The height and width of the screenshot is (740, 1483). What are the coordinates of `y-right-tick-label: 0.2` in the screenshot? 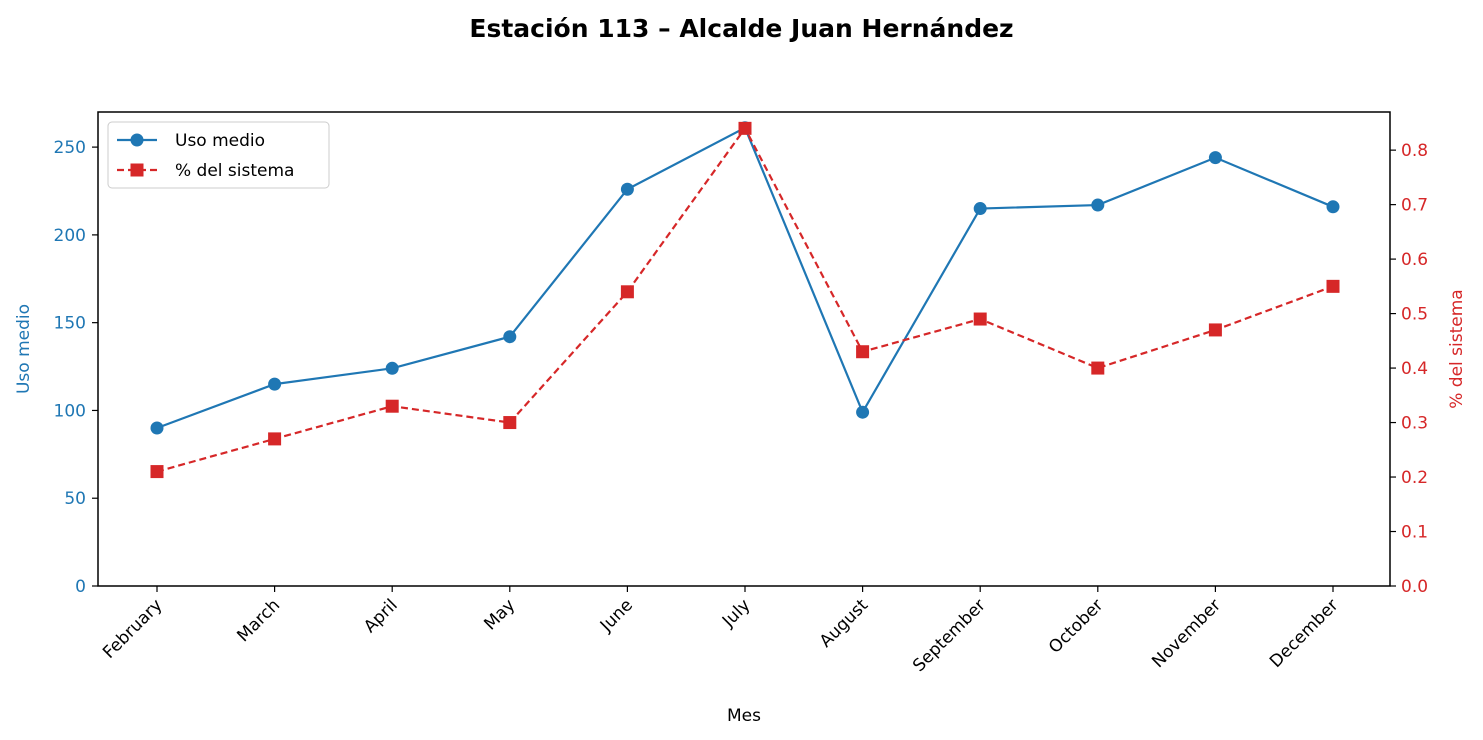 It's located at (1414, 478).